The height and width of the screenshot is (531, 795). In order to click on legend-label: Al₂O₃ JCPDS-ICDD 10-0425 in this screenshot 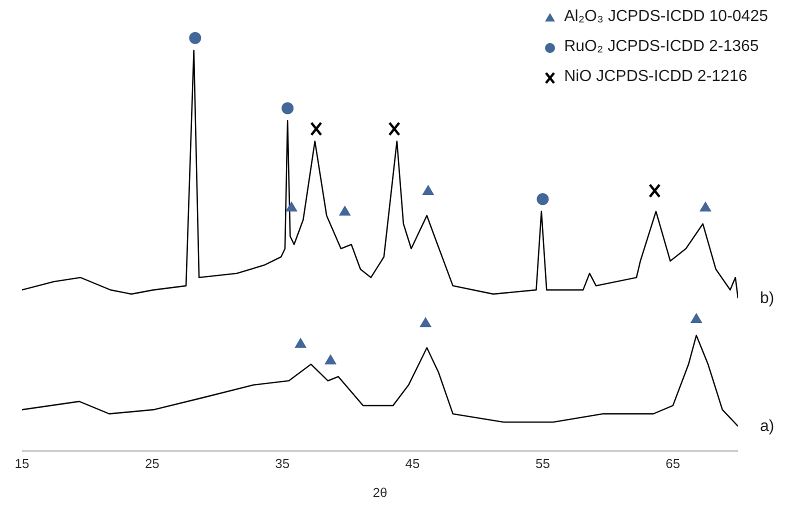, I will do `click(666, 17)`.